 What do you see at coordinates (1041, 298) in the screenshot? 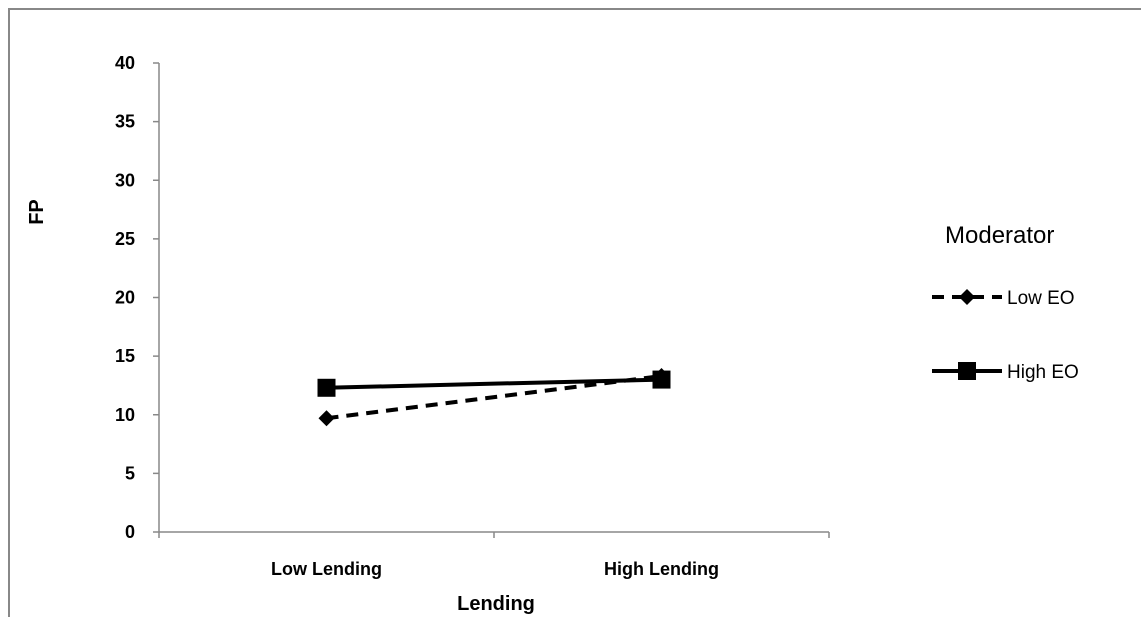
I see `legend-label: Low EO` at bounding box center [1041, 298].